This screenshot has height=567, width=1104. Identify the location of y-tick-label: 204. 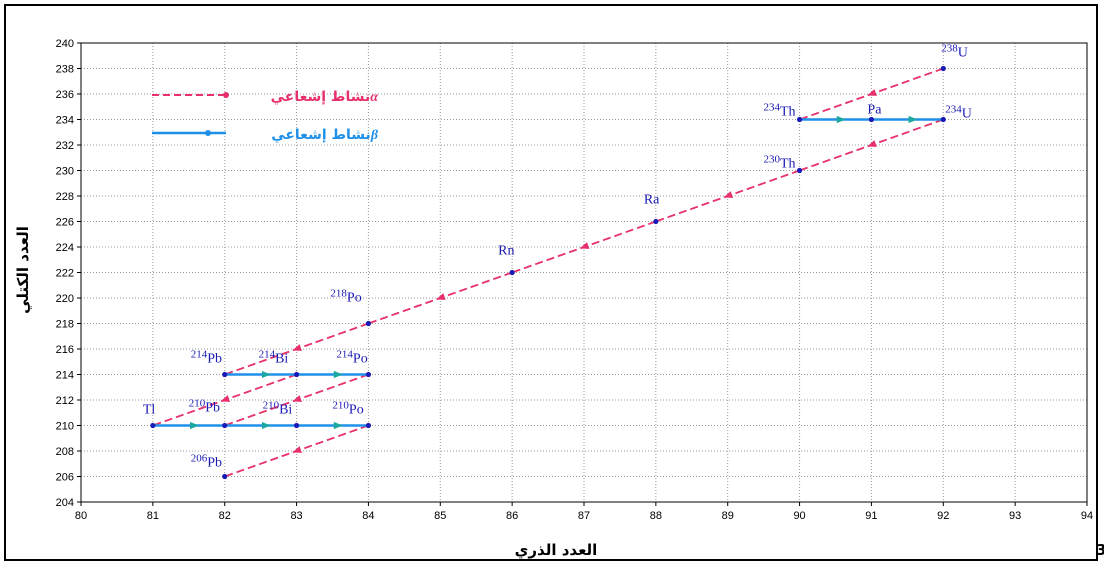
(65, 503).